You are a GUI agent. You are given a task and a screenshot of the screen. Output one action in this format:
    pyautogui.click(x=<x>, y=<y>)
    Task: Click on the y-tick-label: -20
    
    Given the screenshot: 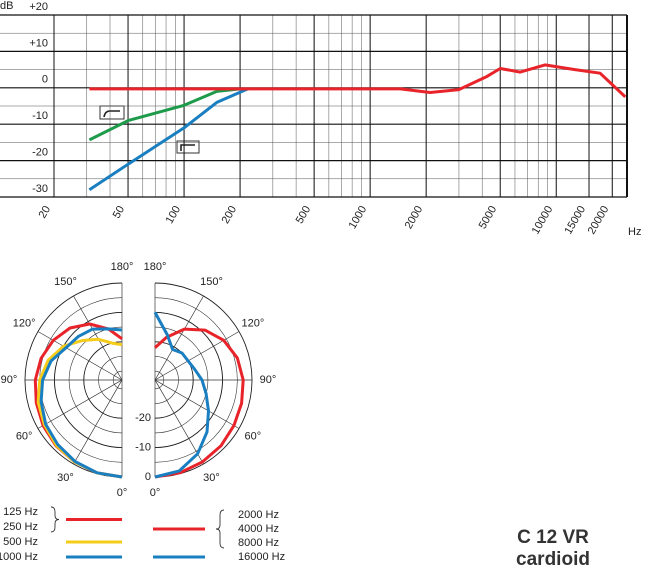 What is the action you would take?
    pyautogui.click(x=40, y=153)
    